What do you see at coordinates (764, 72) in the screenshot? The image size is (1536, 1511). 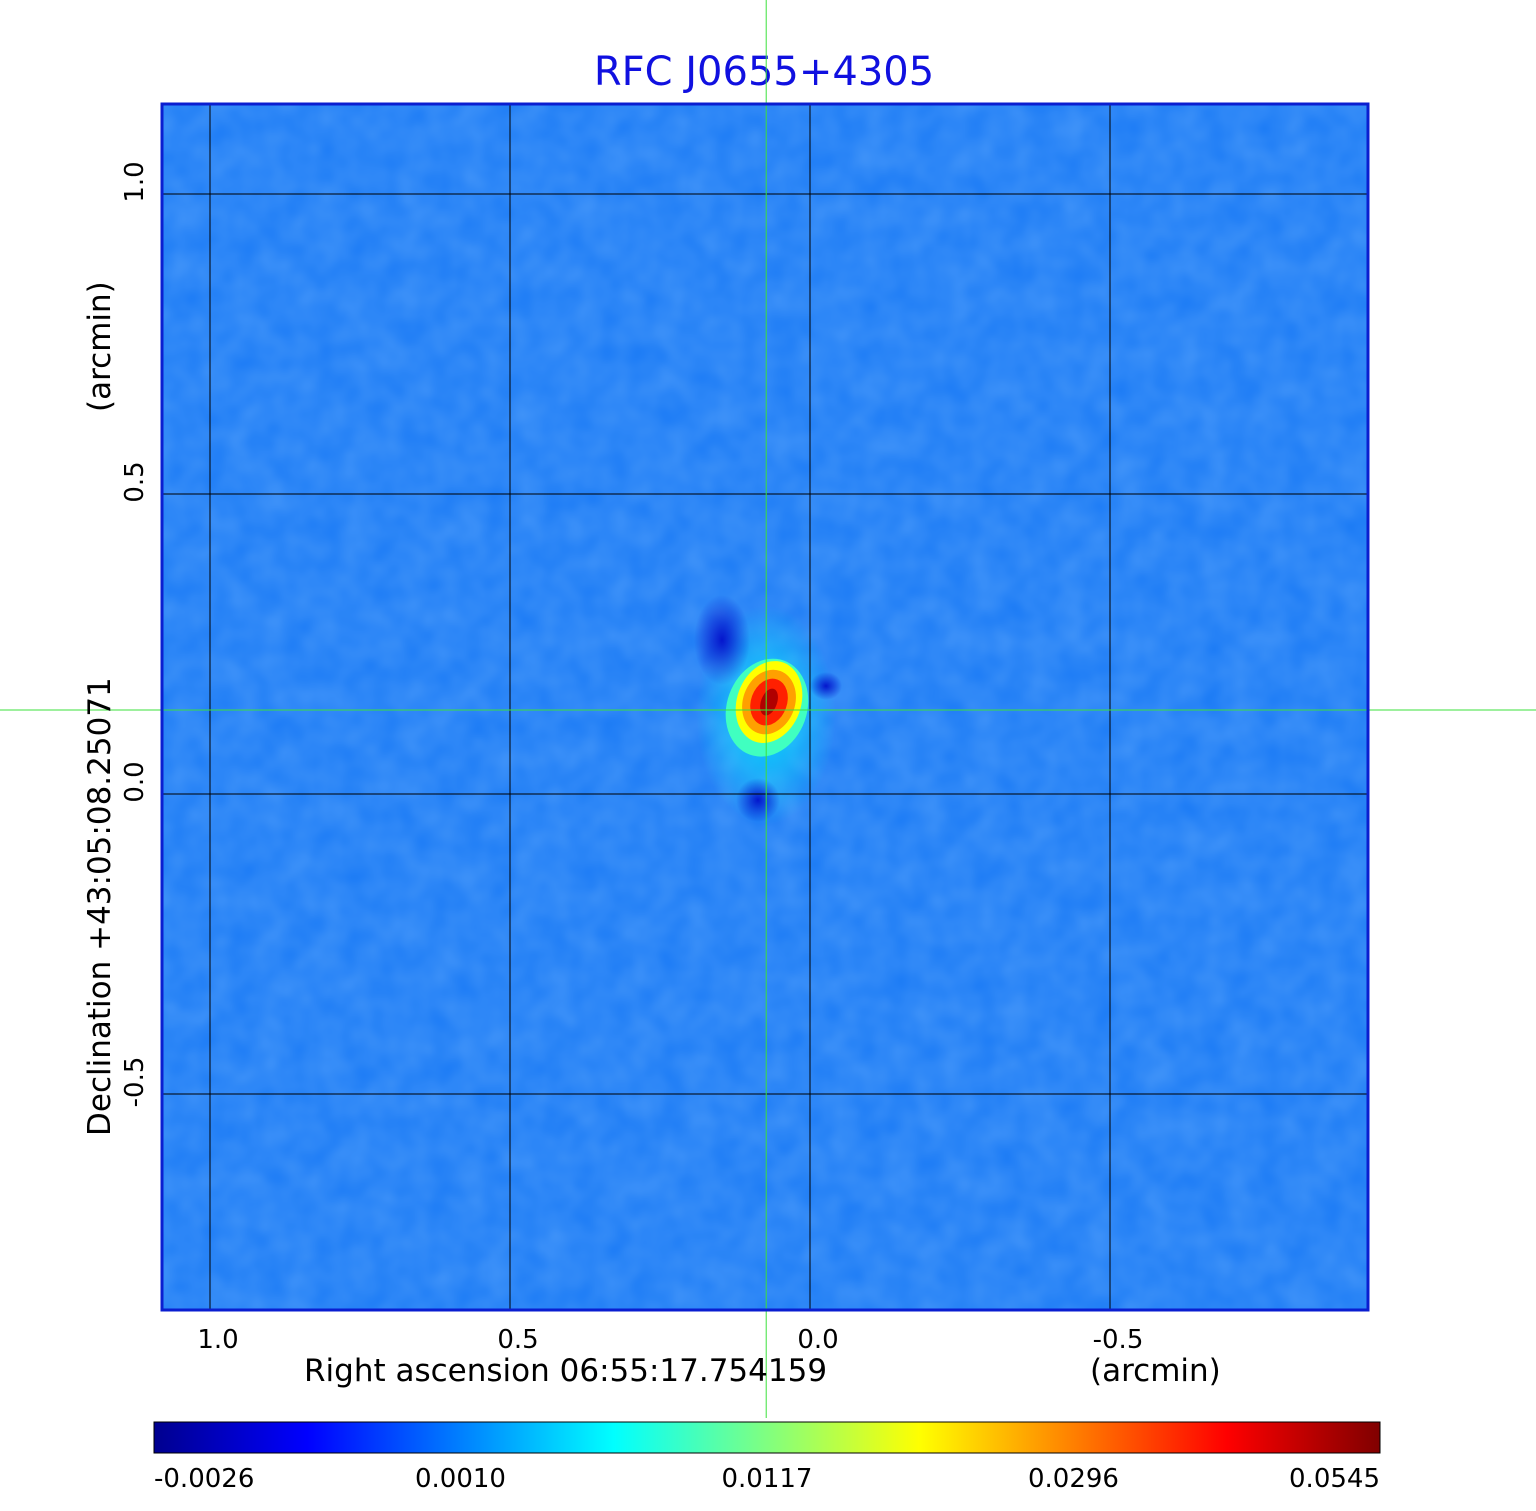 I see `chart-title: RFC J0655+4305` at bounding box center [764, 72].